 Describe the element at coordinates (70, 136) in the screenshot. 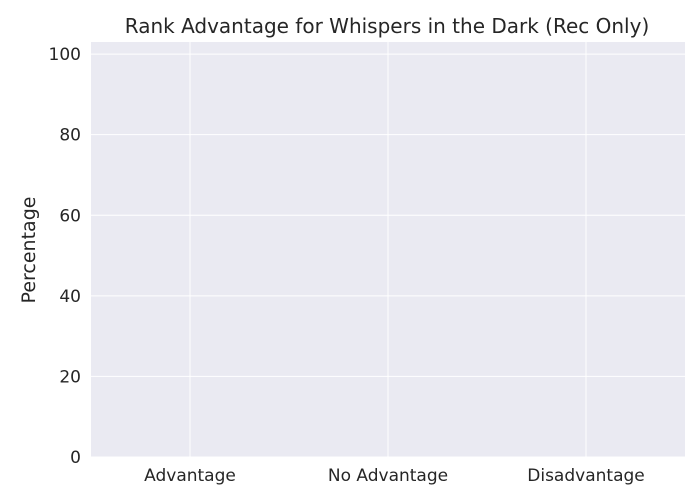

I see `y-tick-label: 80` at that location.